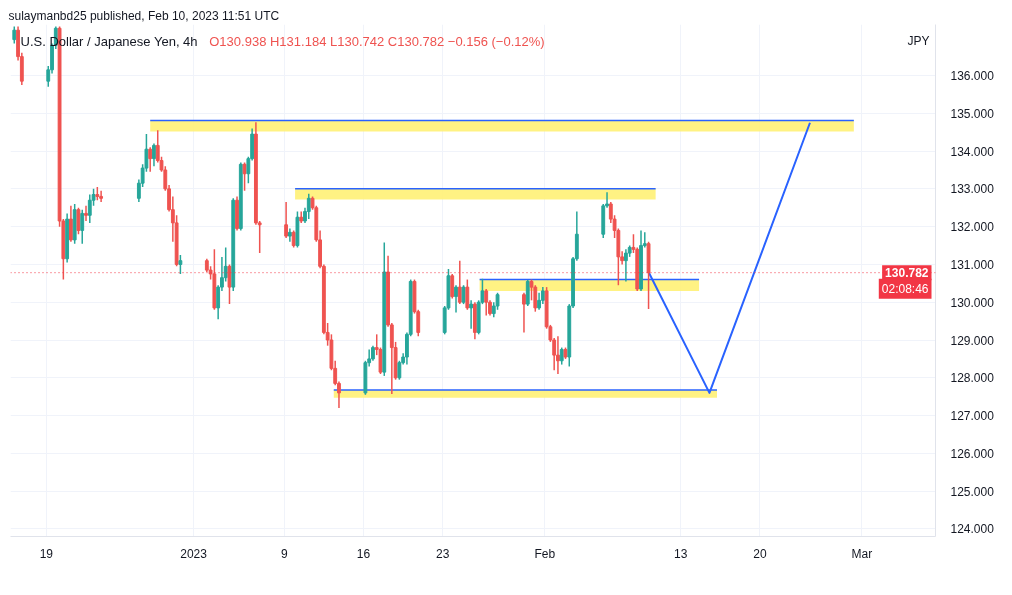 The image size is (1012, 595). What do you see at coordinates (972, 491) in the screenshot?
I see `y-tick-label: 125.000` at bounding box center [972, 491].